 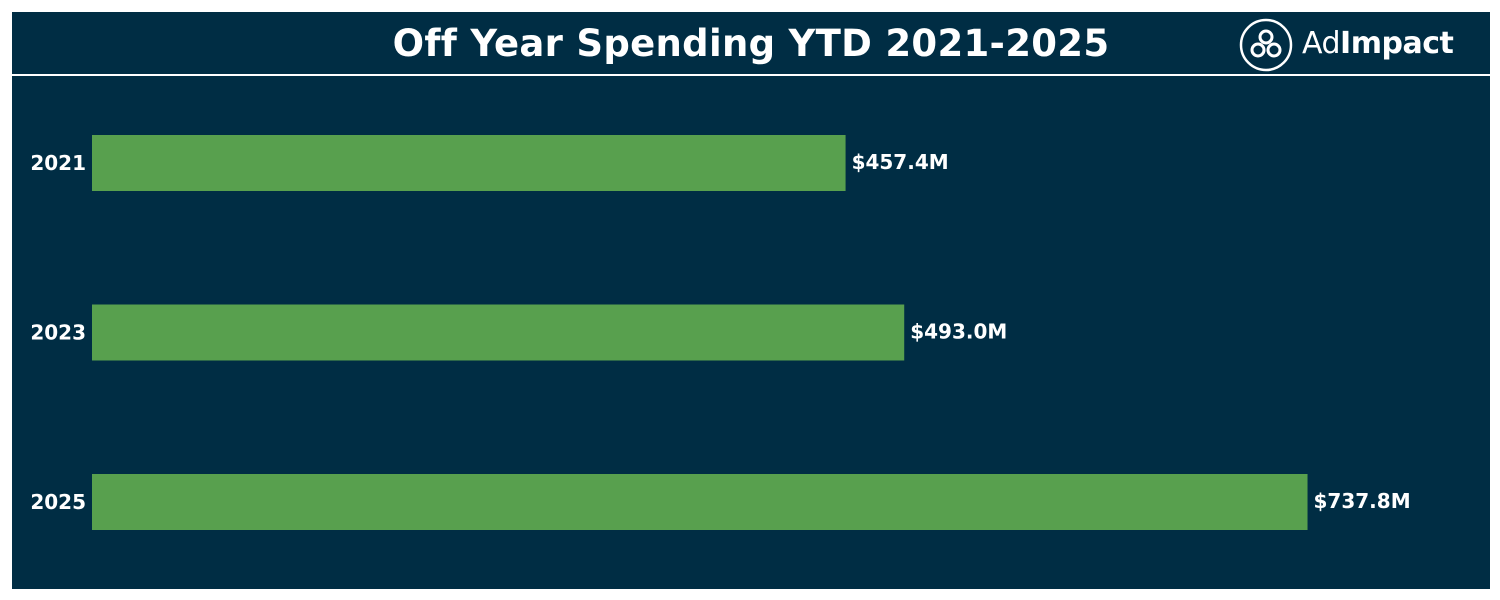 What do you see at coordinates (498, 332) in the screenshot?
I see `bar-2023` at bounding box center [498, 332].